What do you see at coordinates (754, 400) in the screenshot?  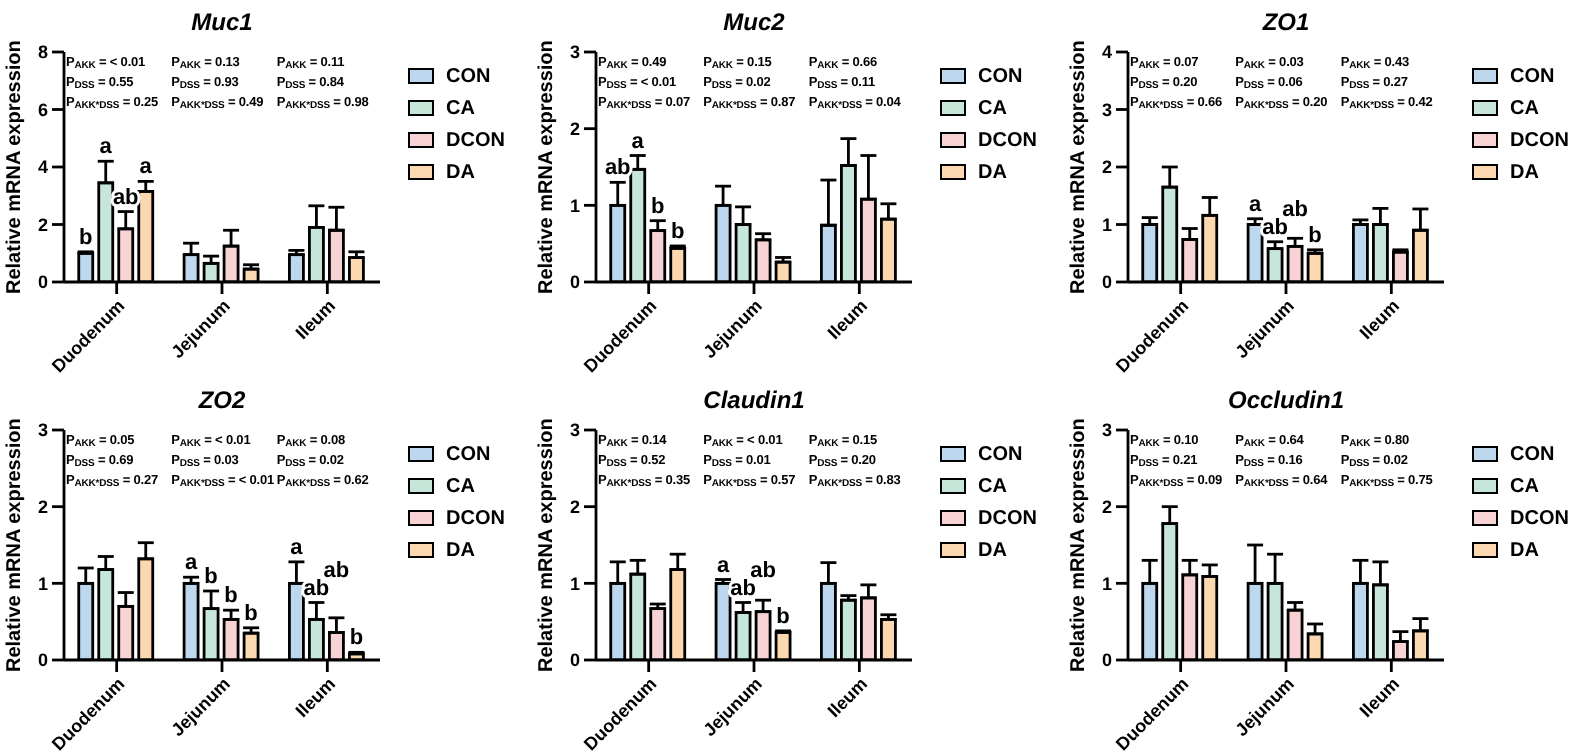 I see `chart-title: Claudin1` at bounding box center [754, 400].